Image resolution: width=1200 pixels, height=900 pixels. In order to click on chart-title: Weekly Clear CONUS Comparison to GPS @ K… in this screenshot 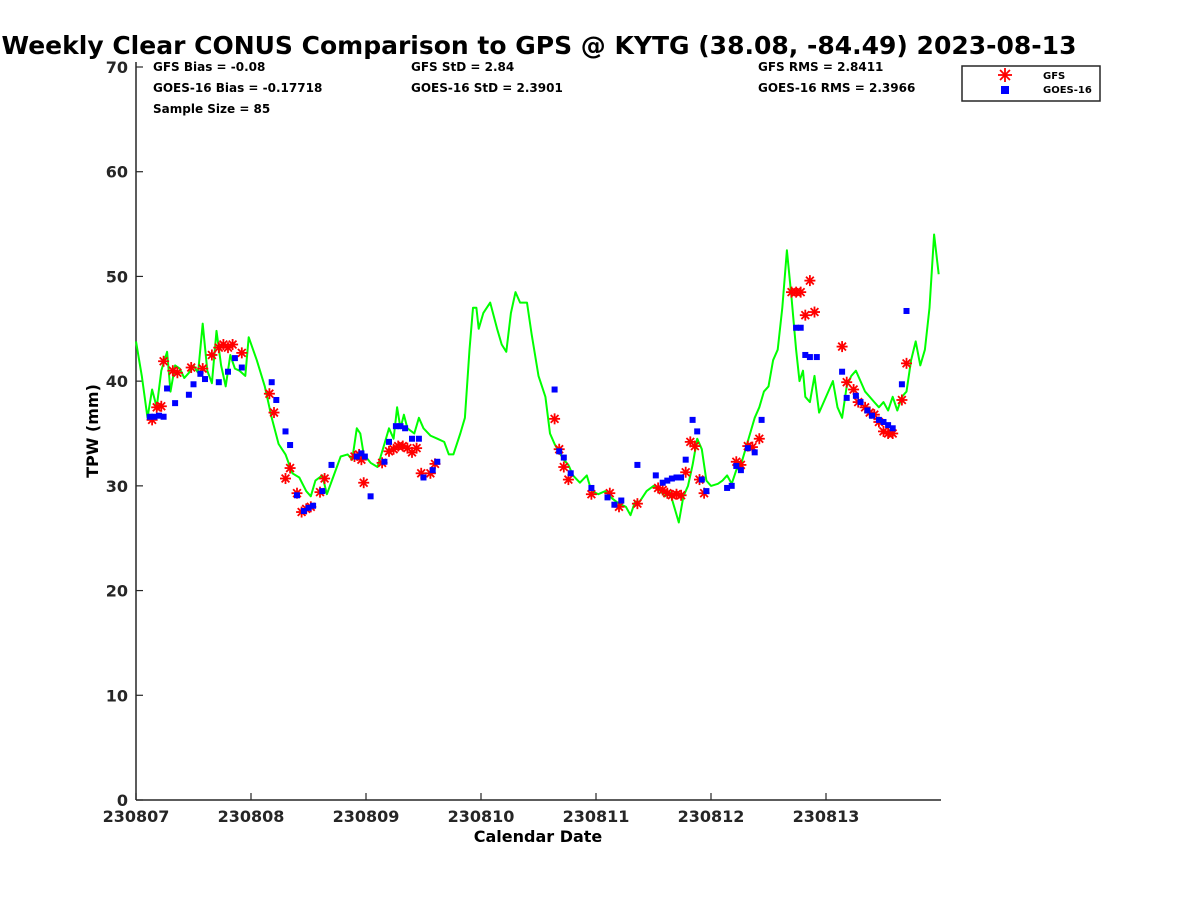, I will do `click(539, 45)`.